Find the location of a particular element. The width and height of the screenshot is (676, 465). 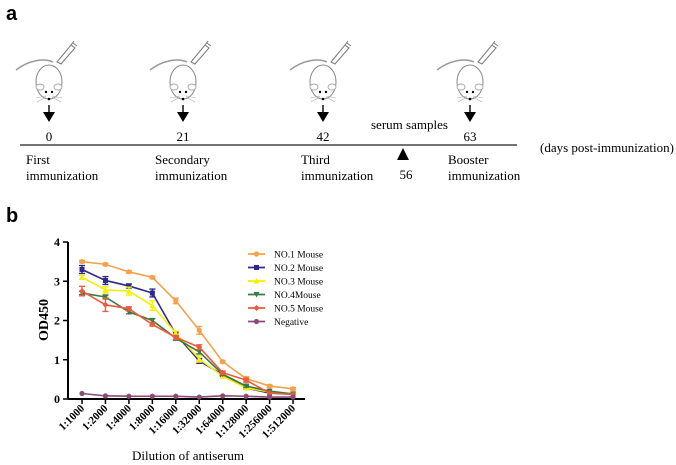

y-tick-label: 3 is located at coordinates (57, 281).